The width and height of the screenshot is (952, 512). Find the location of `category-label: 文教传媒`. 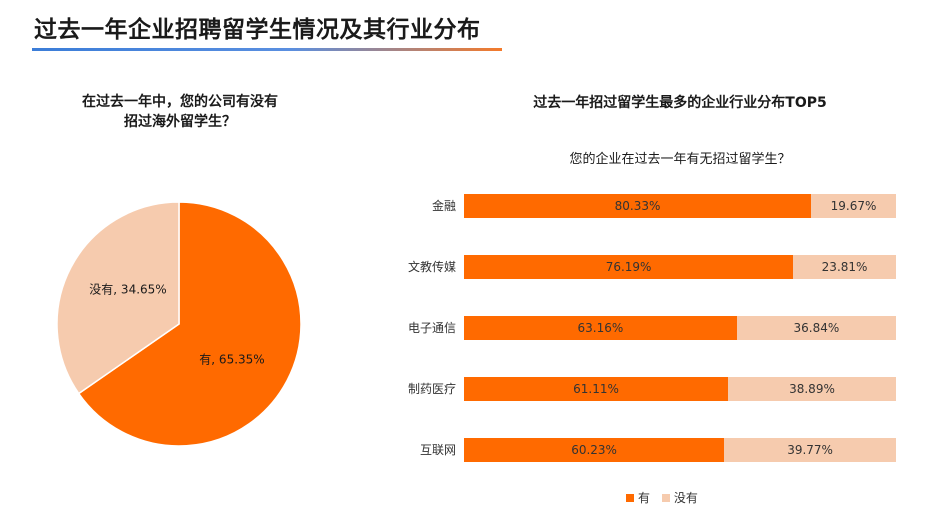

category-label: 文教传媒 is located at coordinates (431, 267).